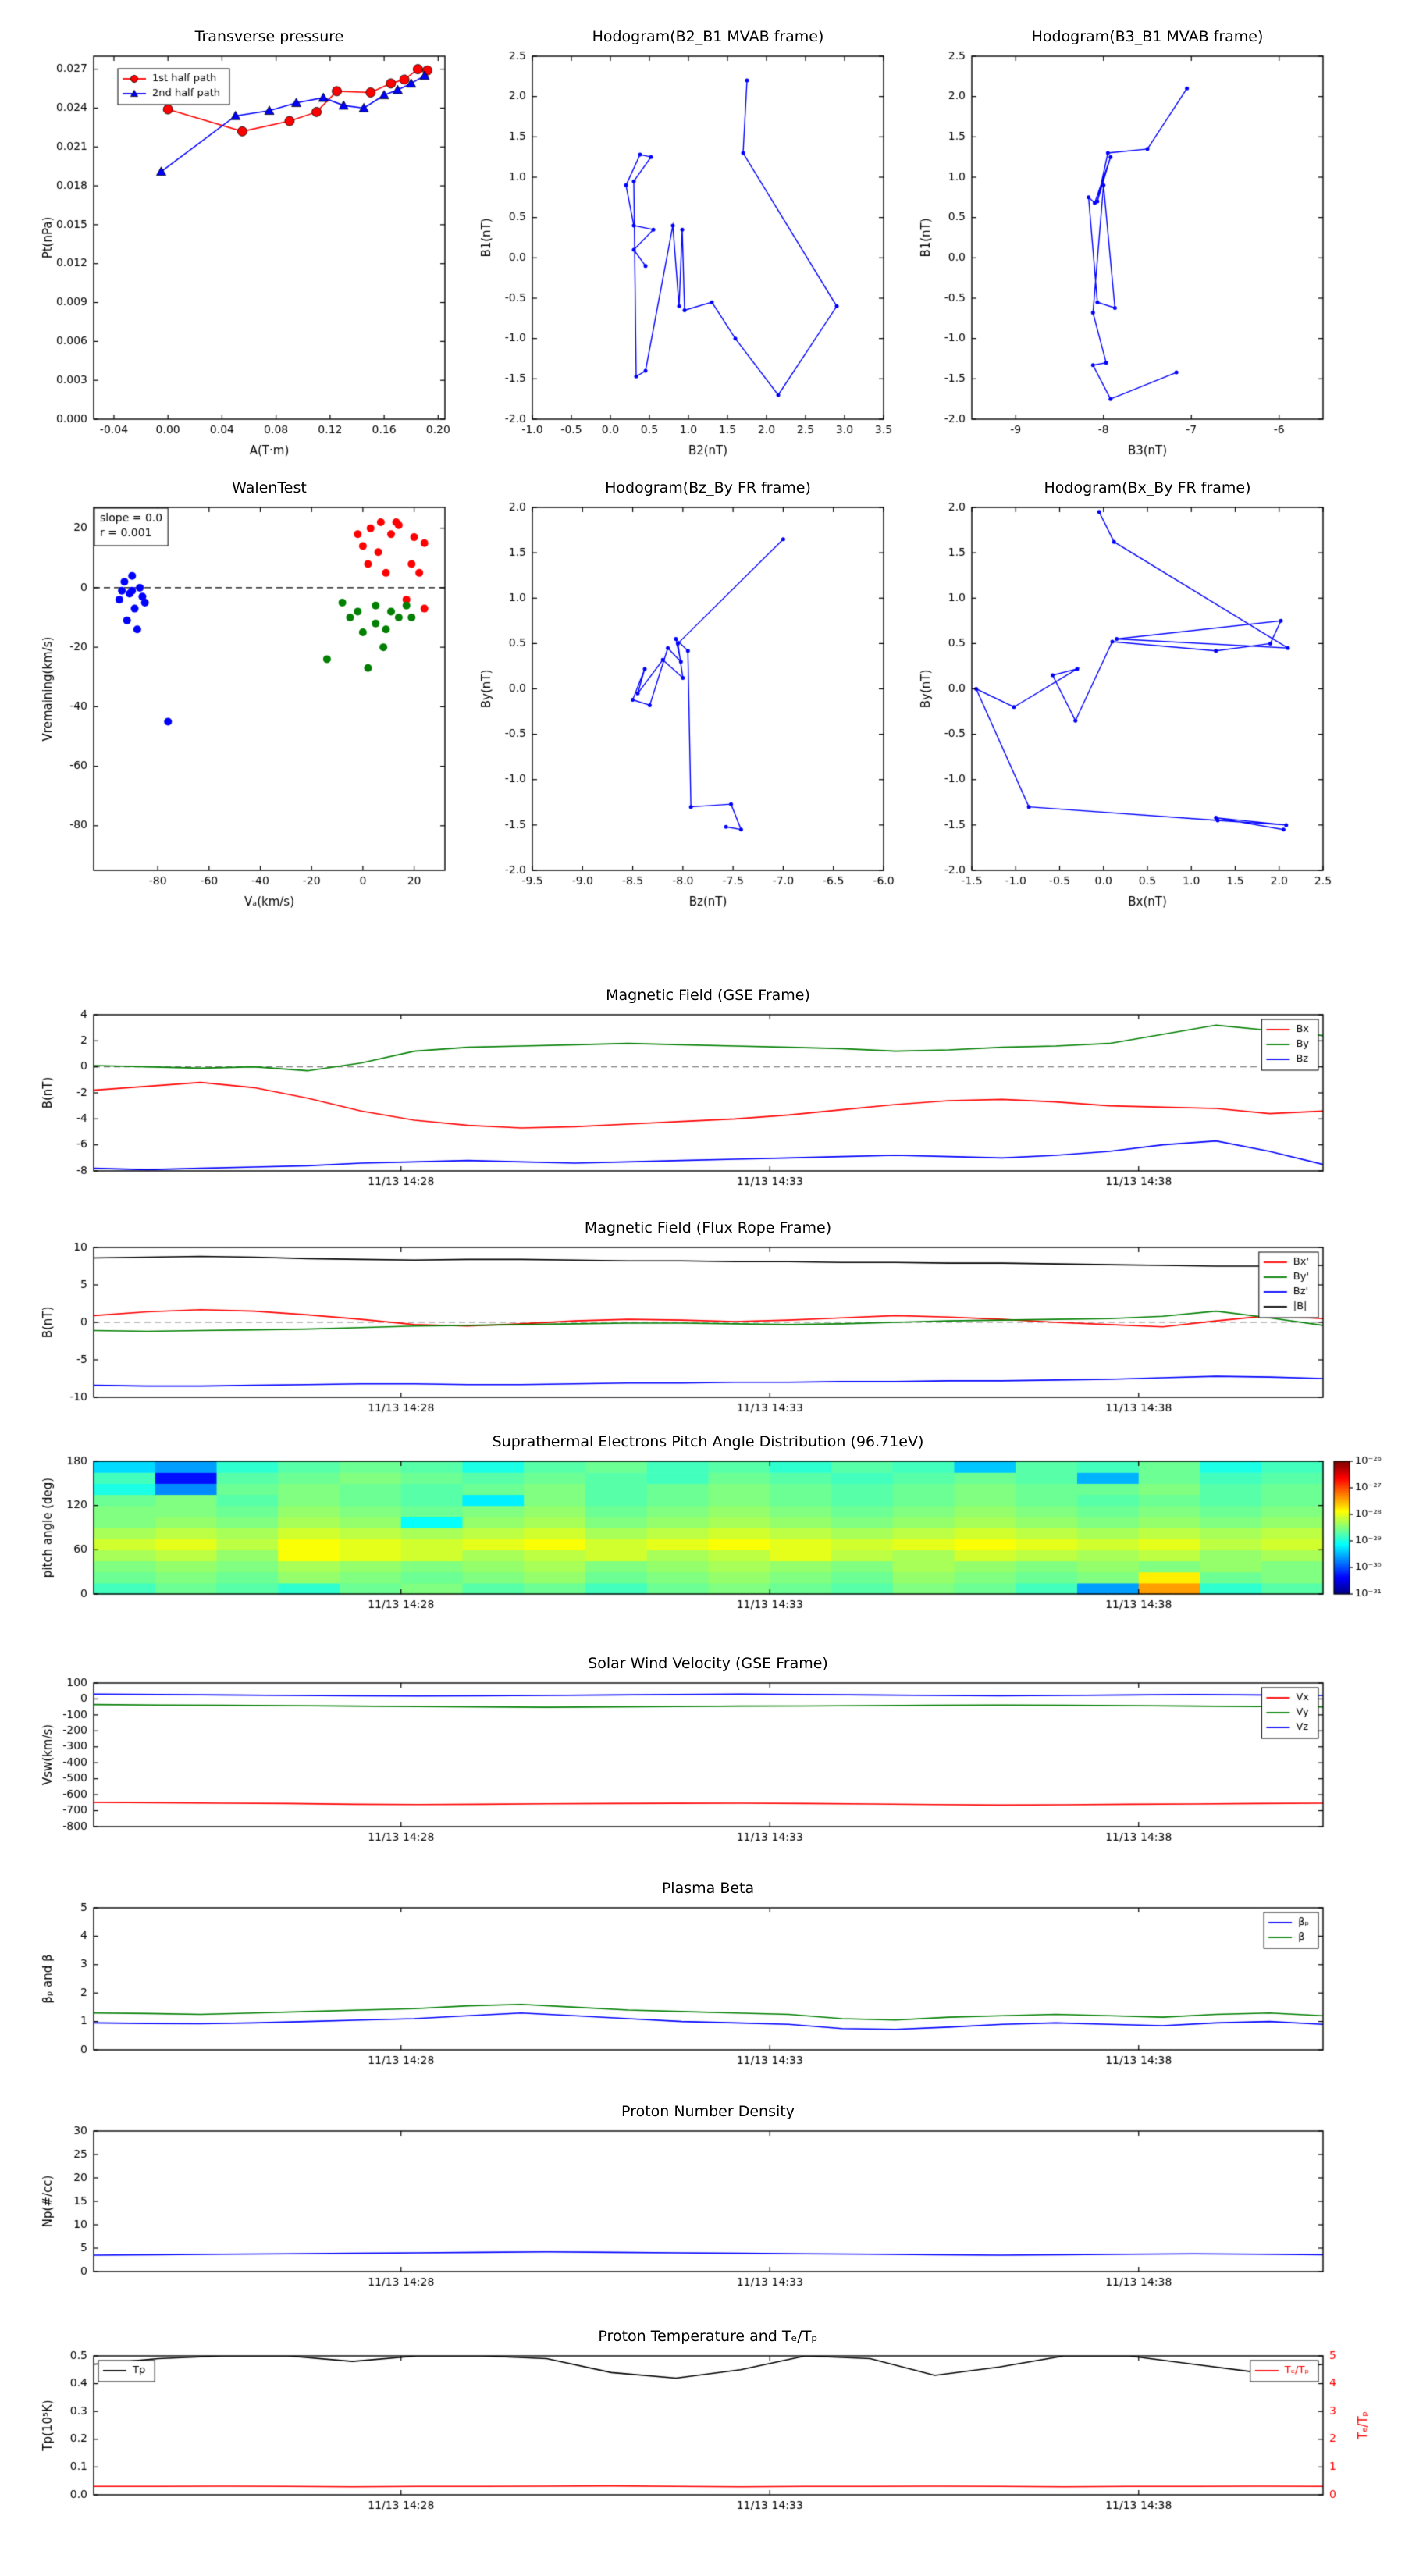 This screenshot has height=2576, width=1405. Describe the element at coordinates (718, 1772) in the screenshot. I see `solar-wind-velocity-chart` at that location.